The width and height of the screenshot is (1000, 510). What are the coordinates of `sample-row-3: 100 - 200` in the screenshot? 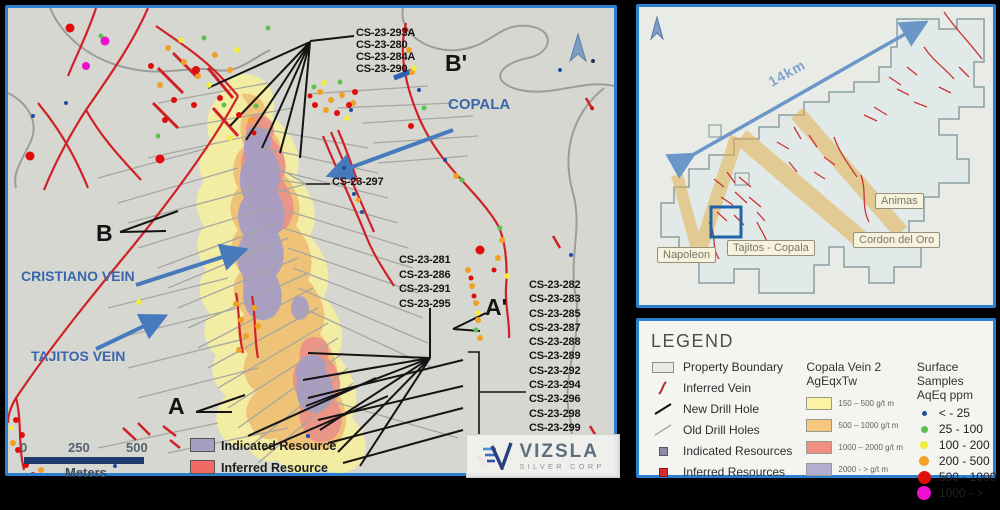 It's located at (956, 445).